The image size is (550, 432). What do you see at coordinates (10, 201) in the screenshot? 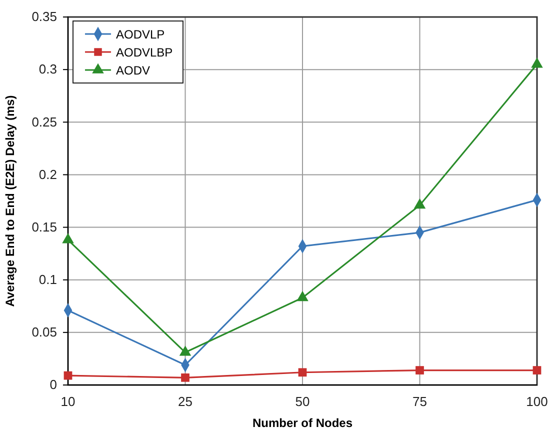
I see `y-axis-title: Average End to End (E2E) Delay (ms)` at bounding box center [10, 201].